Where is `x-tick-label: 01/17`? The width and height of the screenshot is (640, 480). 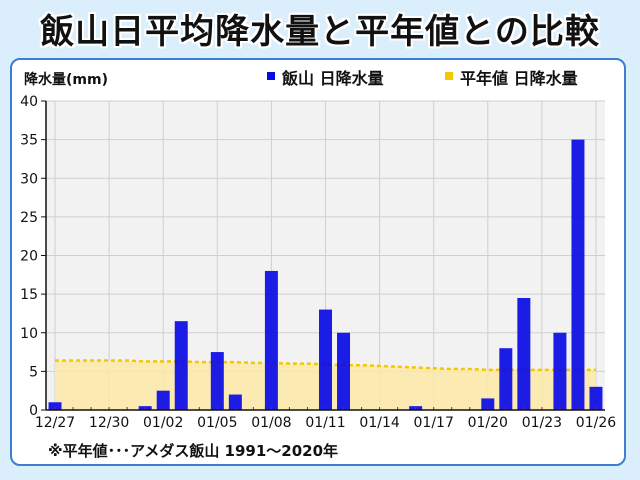
x-tick-label: 01/17 is located at coordinates (434, 423).